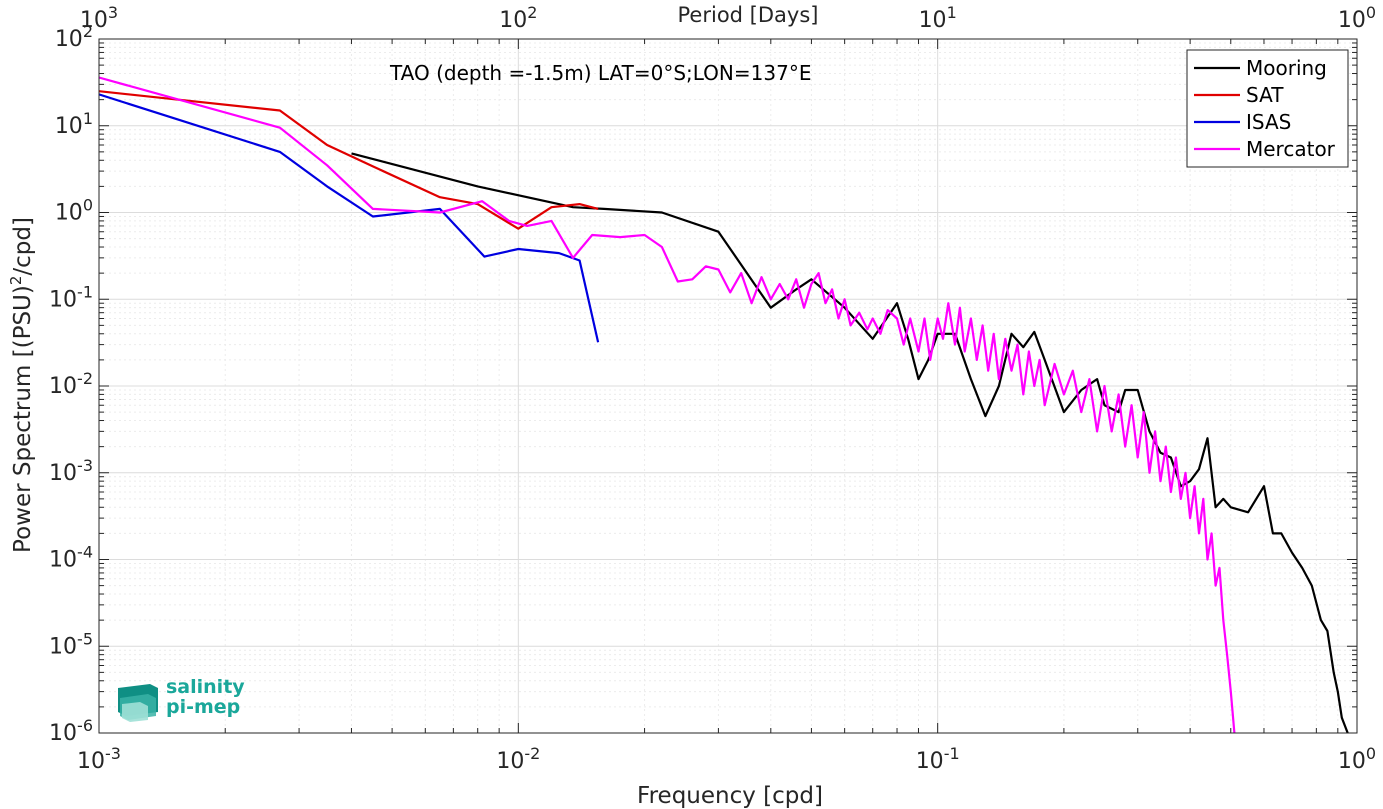 The image size is (1383, 809). I want to click on y-tick-label: 10⁻¹, so click(71, 297).